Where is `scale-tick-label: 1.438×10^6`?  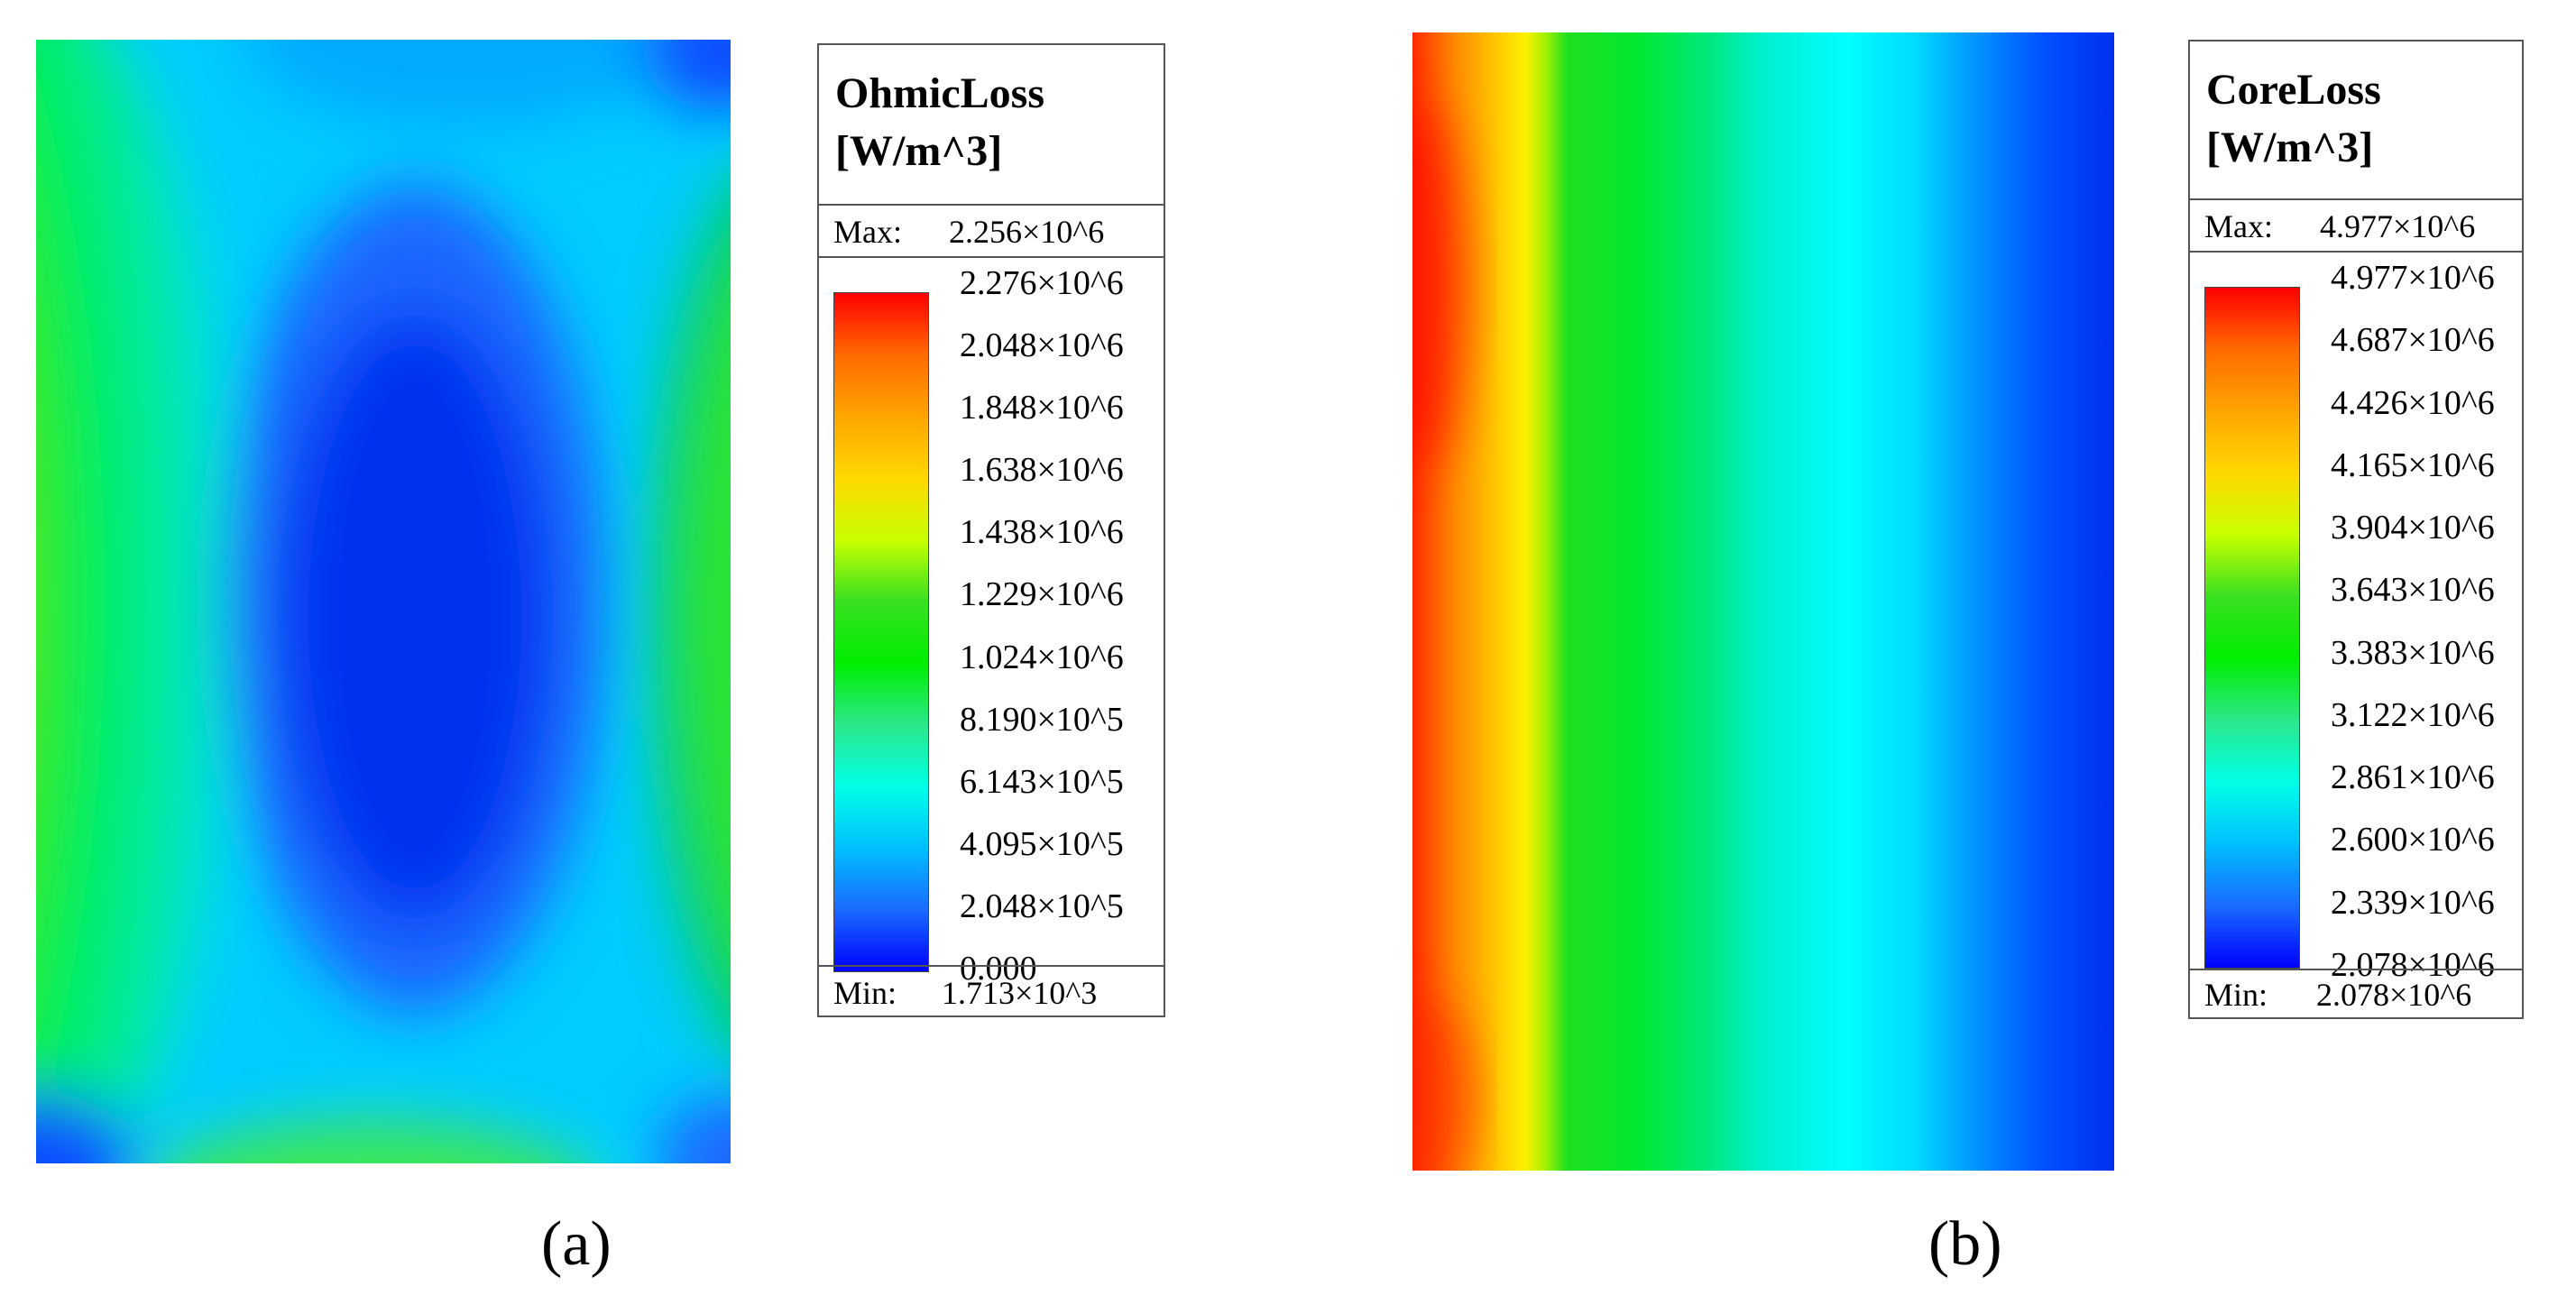
scale-tick-label: 1.438×10^6 is located at coordinates (1042, 533).